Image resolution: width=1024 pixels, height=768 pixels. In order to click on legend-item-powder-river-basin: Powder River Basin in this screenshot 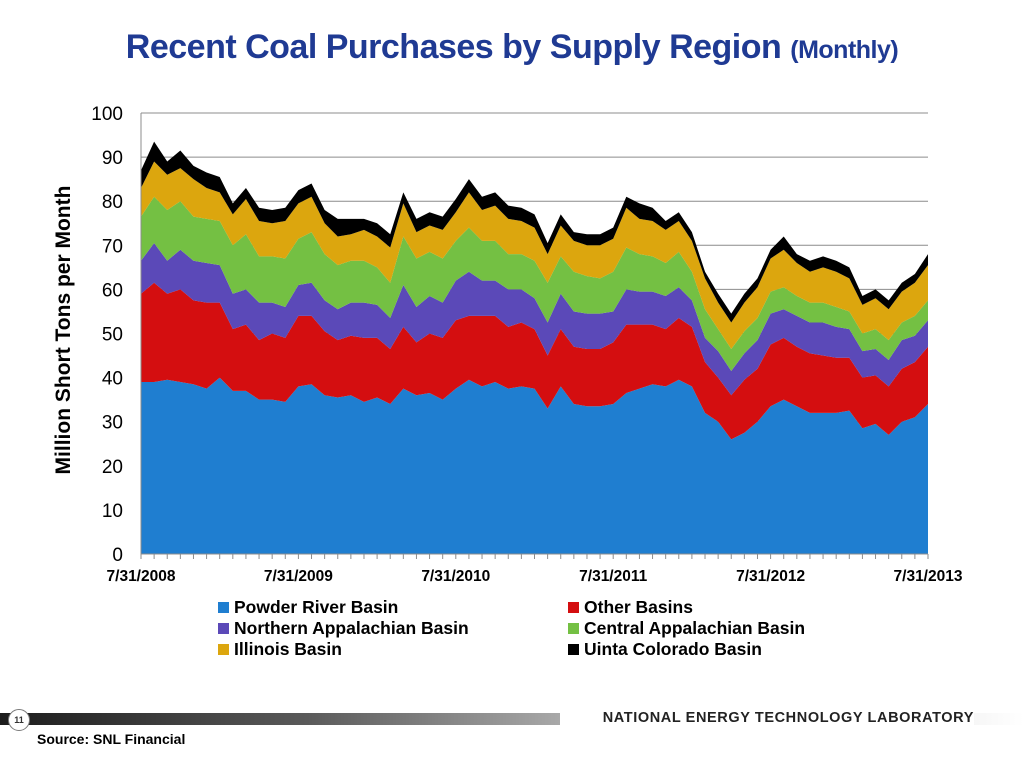, I will do `click(393, 607)`.